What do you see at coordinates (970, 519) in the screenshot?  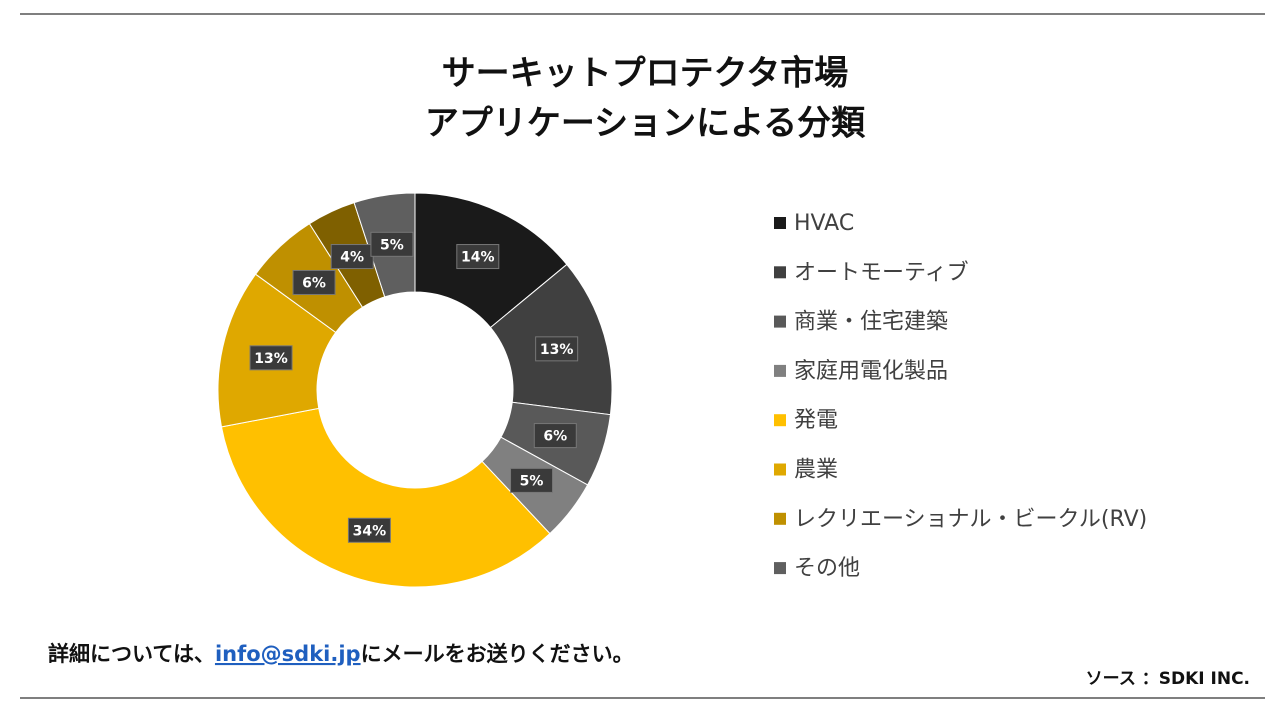 I see `legend-label: レクリエーショナル・ビークル(RV)` at bounding box center [970, 519].